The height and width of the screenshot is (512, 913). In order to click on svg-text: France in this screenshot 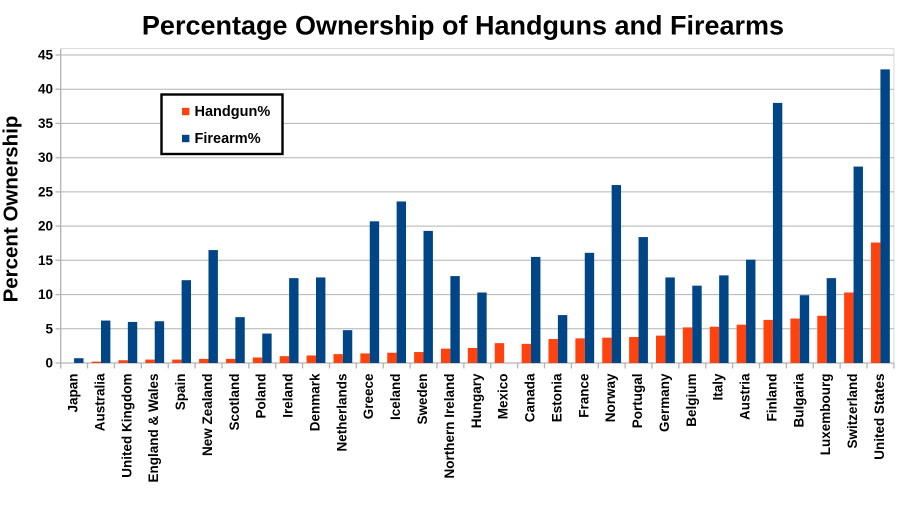, I will do `click(583, 395)`.